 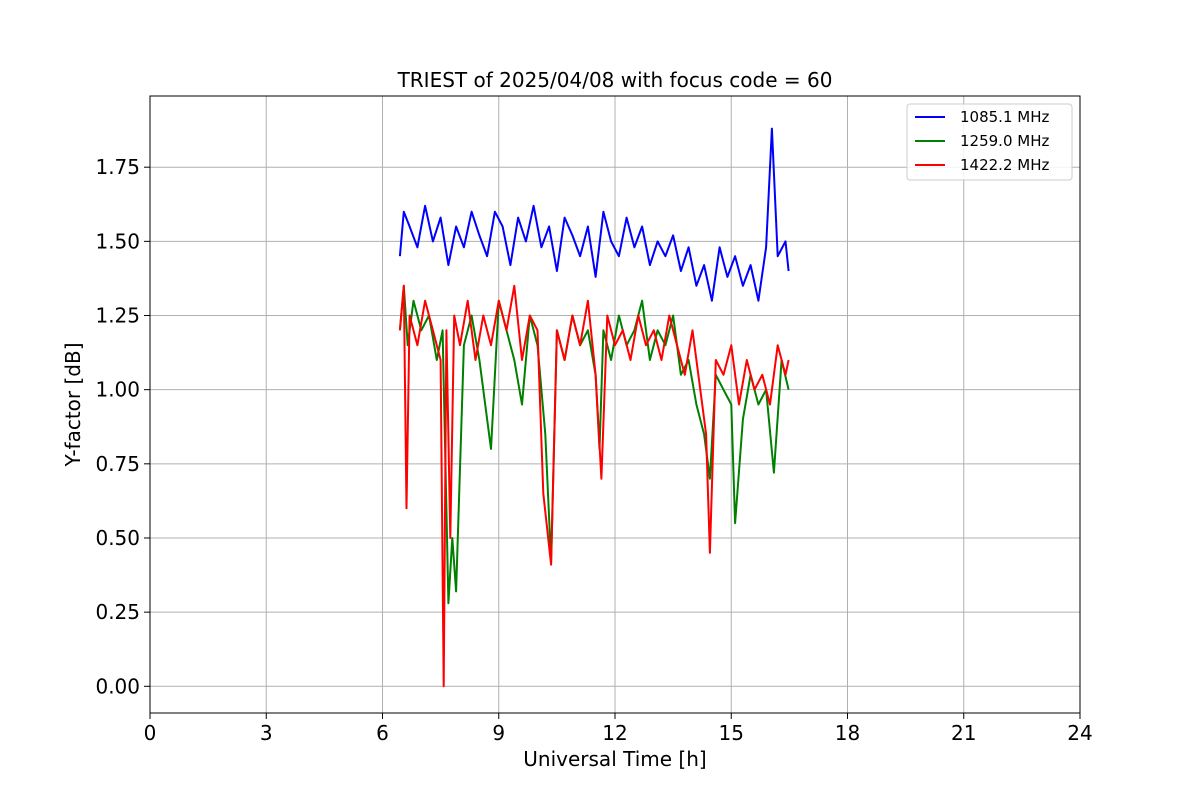 What do you see at coordinates (1004, 141) in the screenshot?
I see `legend-label: 1259.0 MHz` at bounding box center [1004, 141].